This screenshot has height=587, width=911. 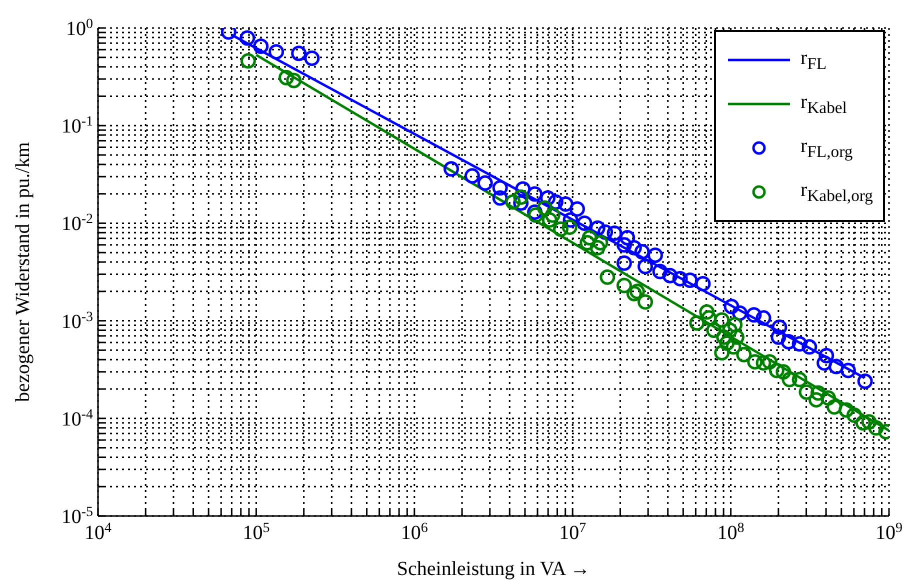 What do you see at coordinates (823, 104) in the screenshot?
I see `legend-label: r$_{Kabel}$` at bounding box center [823, 104].